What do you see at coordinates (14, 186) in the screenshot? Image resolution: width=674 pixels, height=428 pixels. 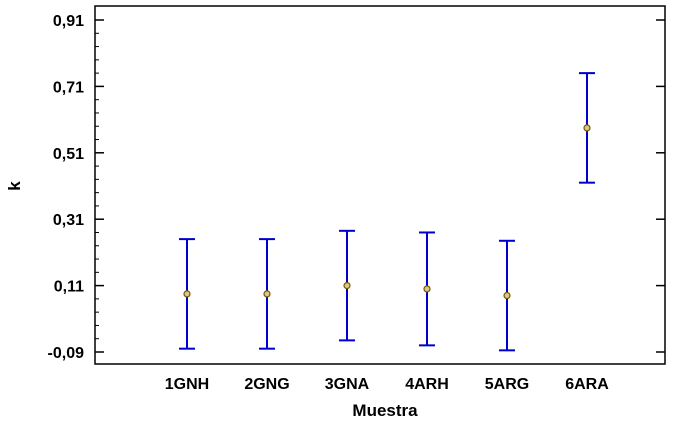 I see `y-axis-label: k` at bounding box center [14, 186].